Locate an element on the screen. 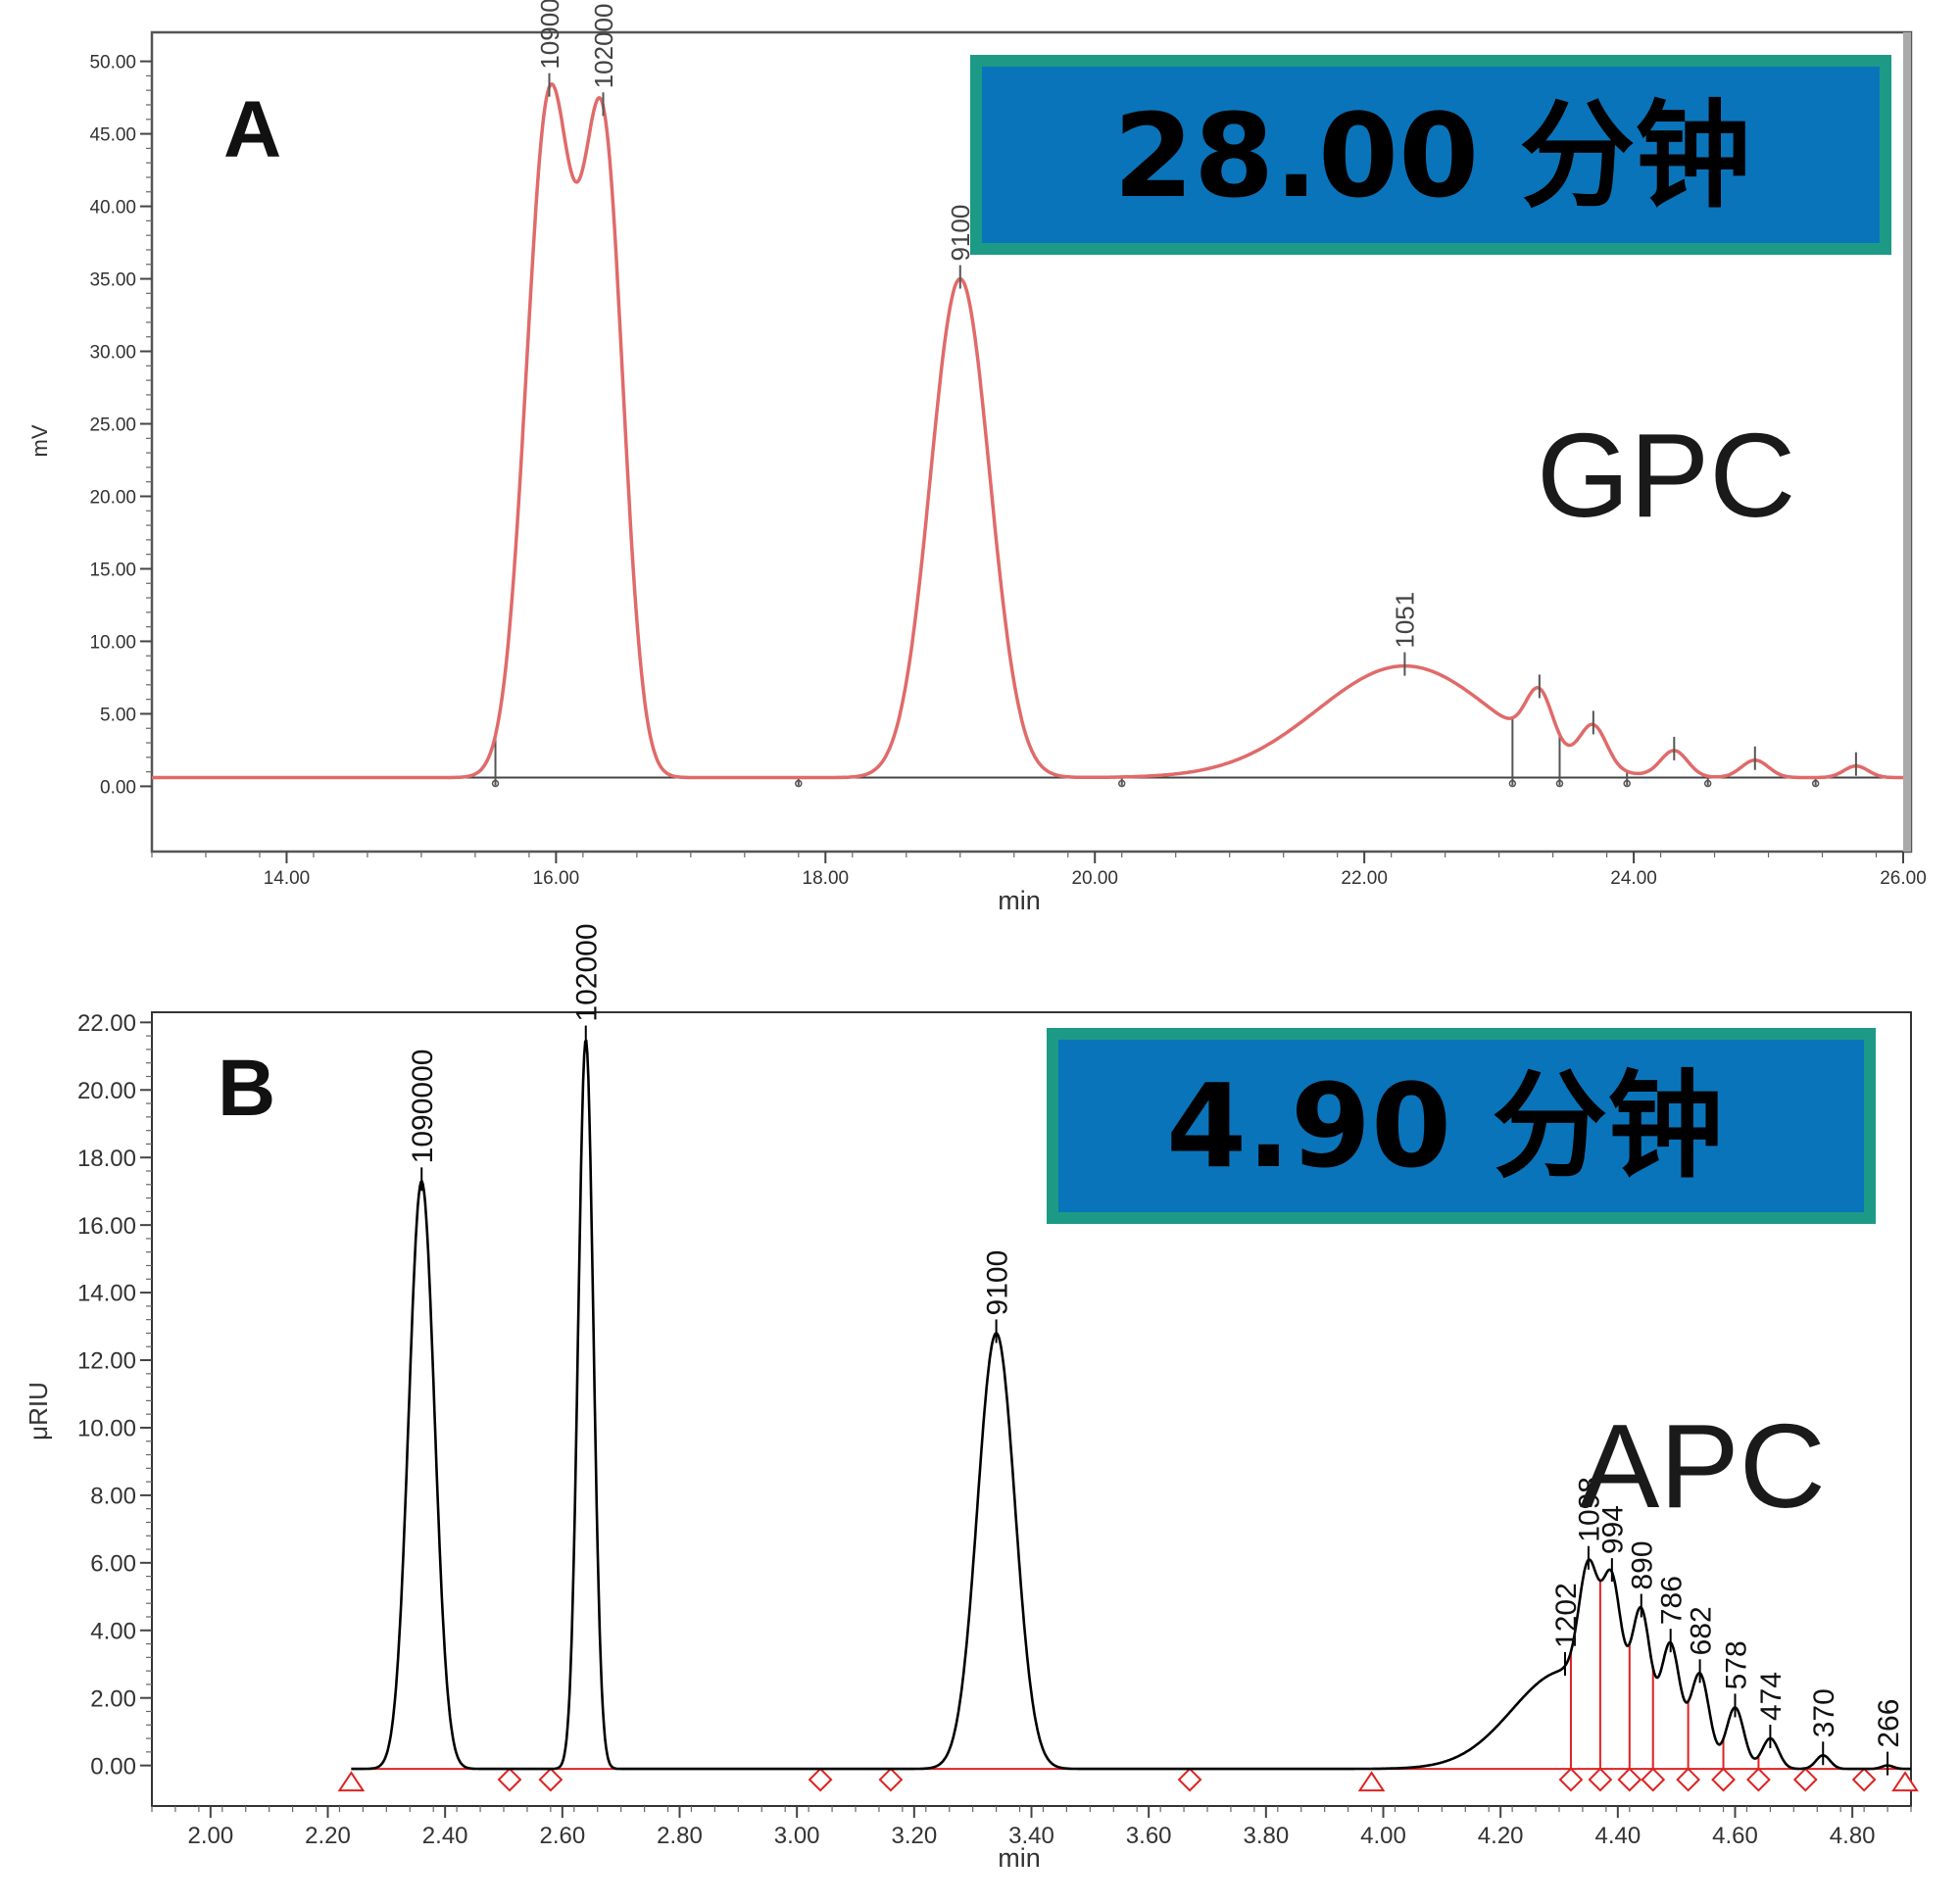 This screenshot has height=1904, width=1960. a-peak-label: 1090000 is located at coordinates (549, 35).